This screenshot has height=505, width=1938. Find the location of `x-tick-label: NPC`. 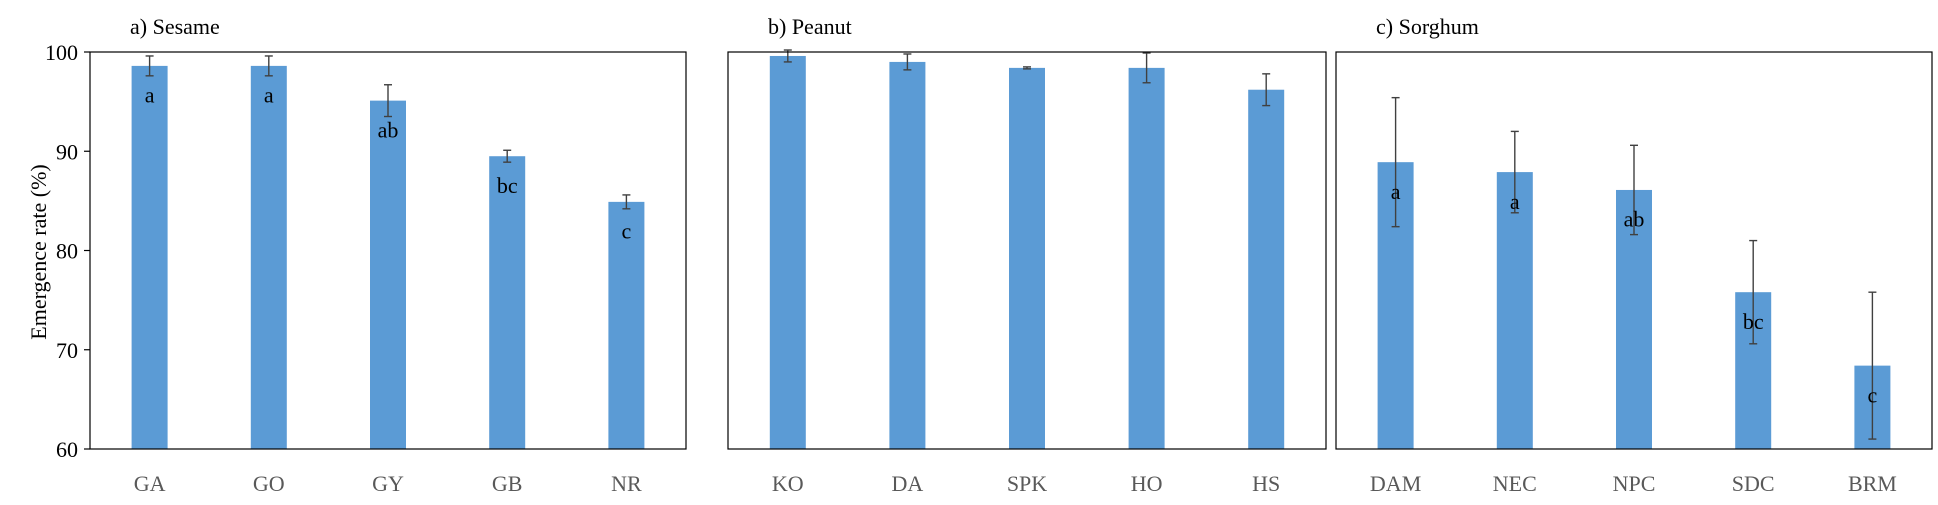

x-tick-label: NPC is located at coordinates (1634, 483).